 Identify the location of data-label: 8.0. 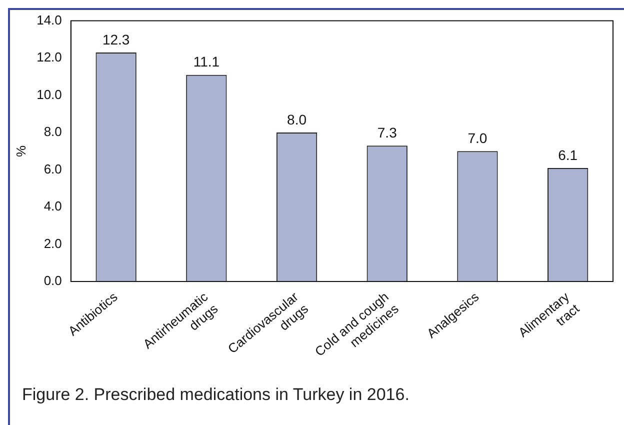
(297, 119).